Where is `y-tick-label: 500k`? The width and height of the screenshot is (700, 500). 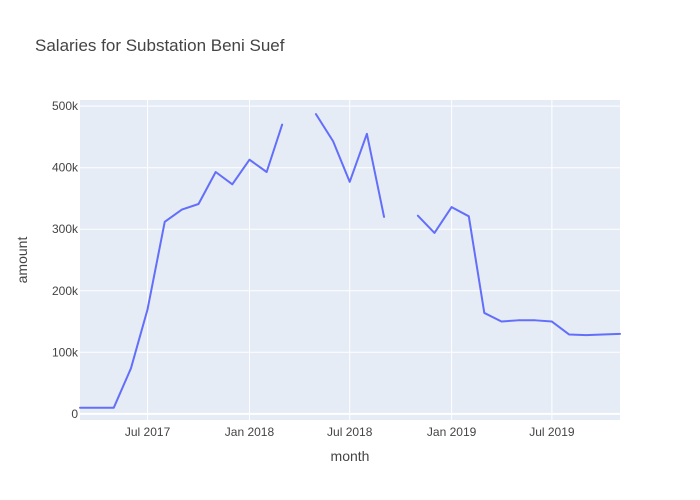 y-tick-label: 500k is located at coordinates (65, 106).